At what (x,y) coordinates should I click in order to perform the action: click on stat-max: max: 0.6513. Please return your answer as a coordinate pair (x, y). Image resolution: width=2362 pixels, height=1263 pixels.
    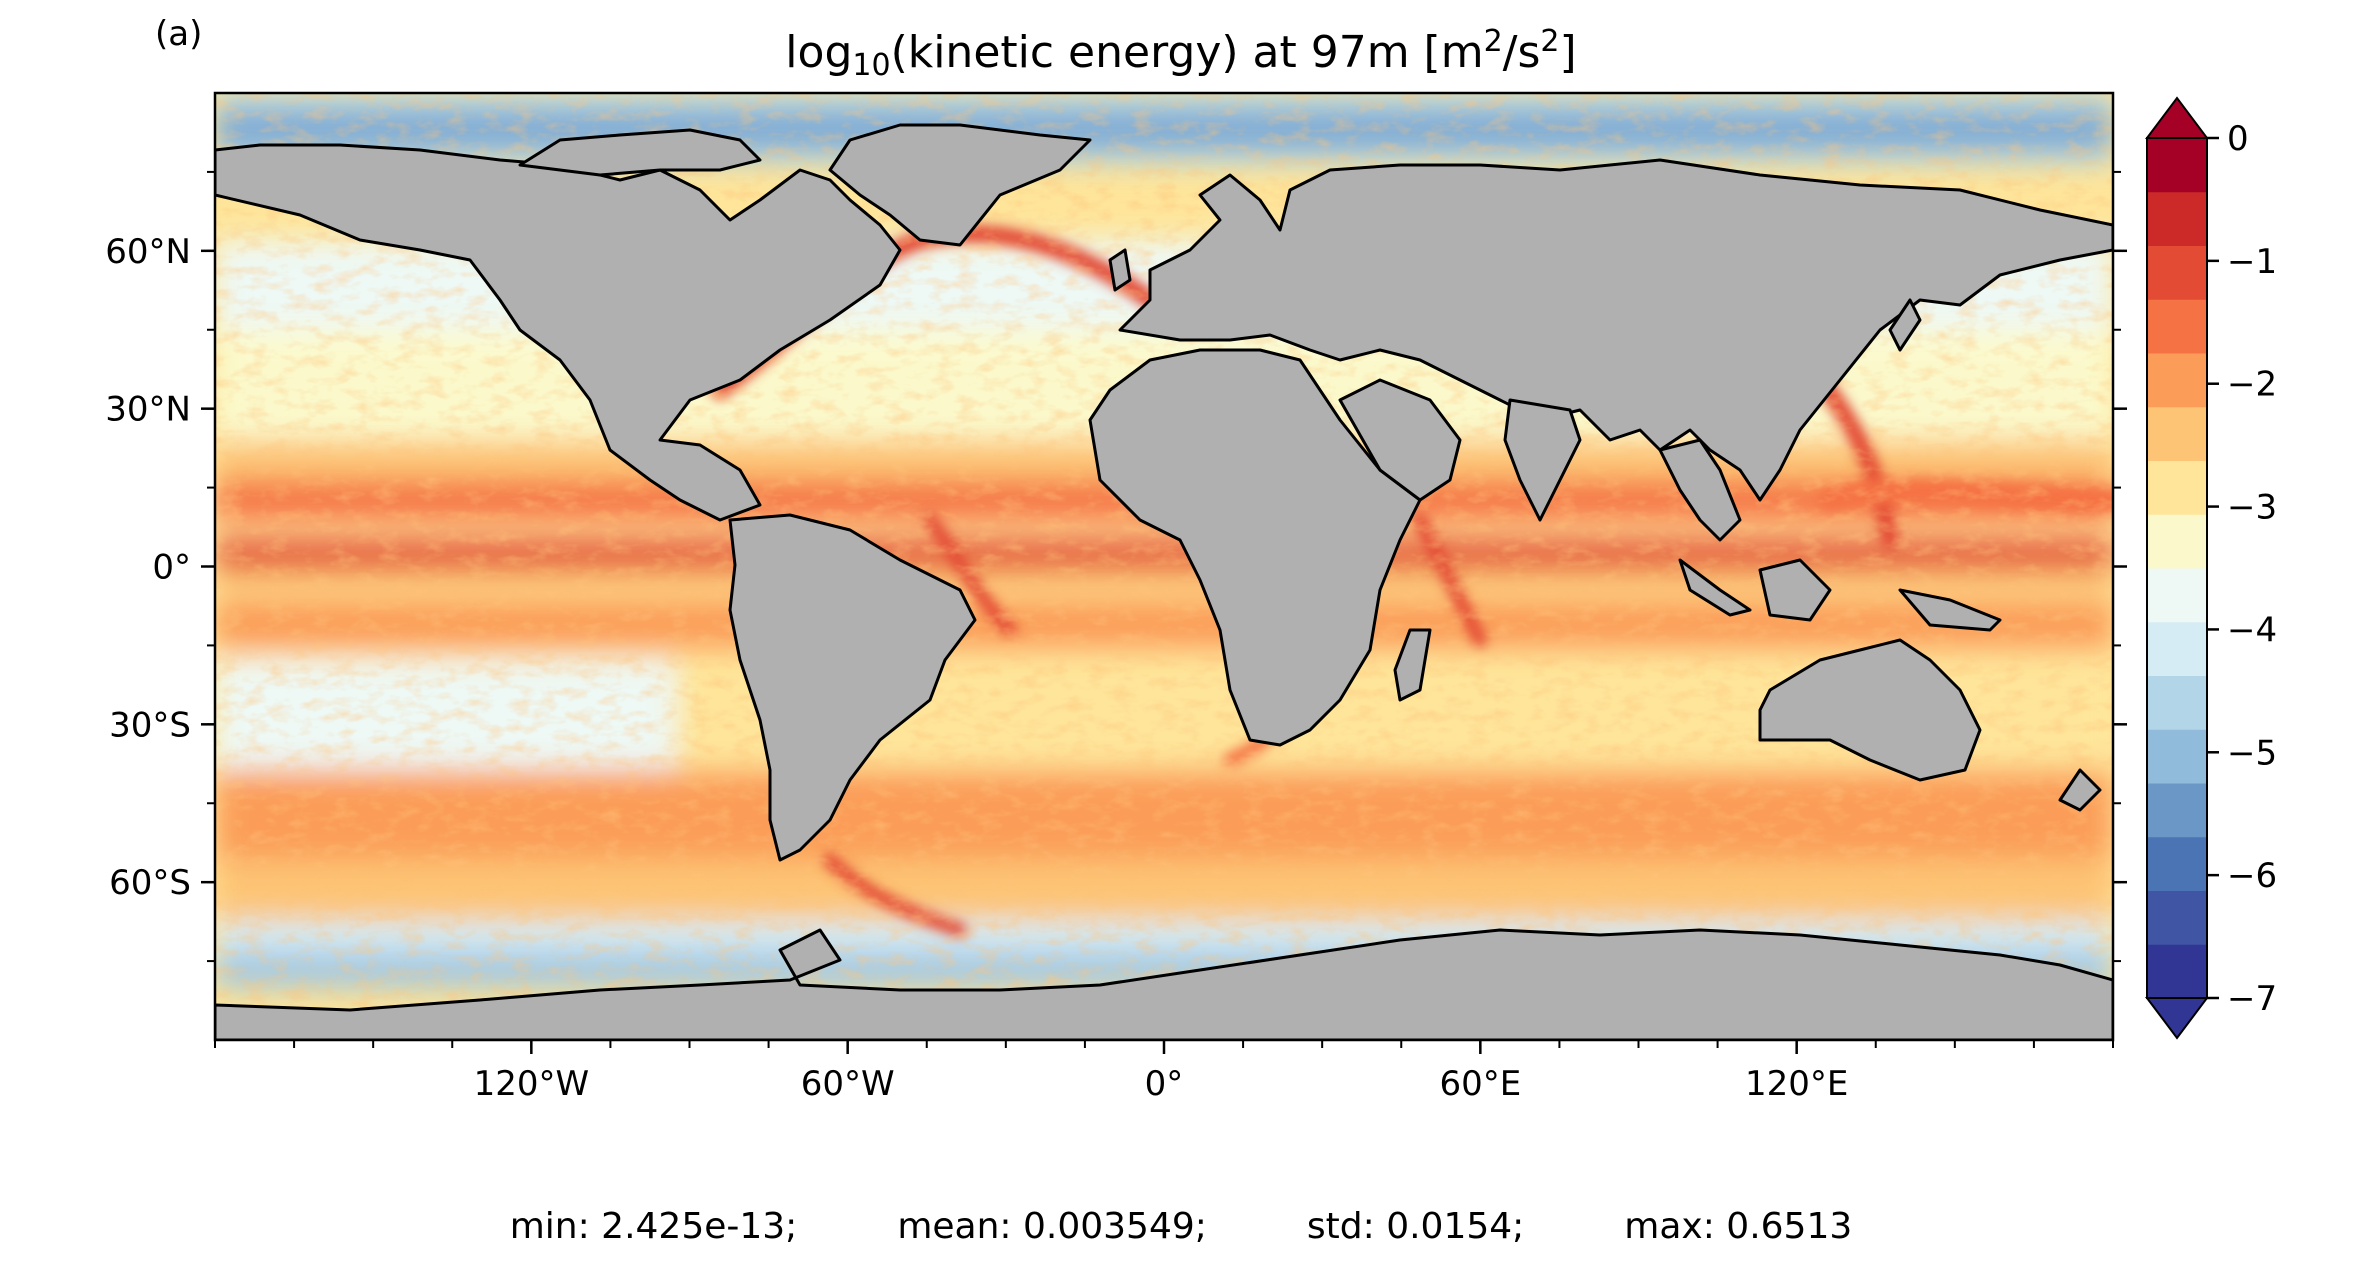
    Looking at the image, I should click on (1738, 1226).